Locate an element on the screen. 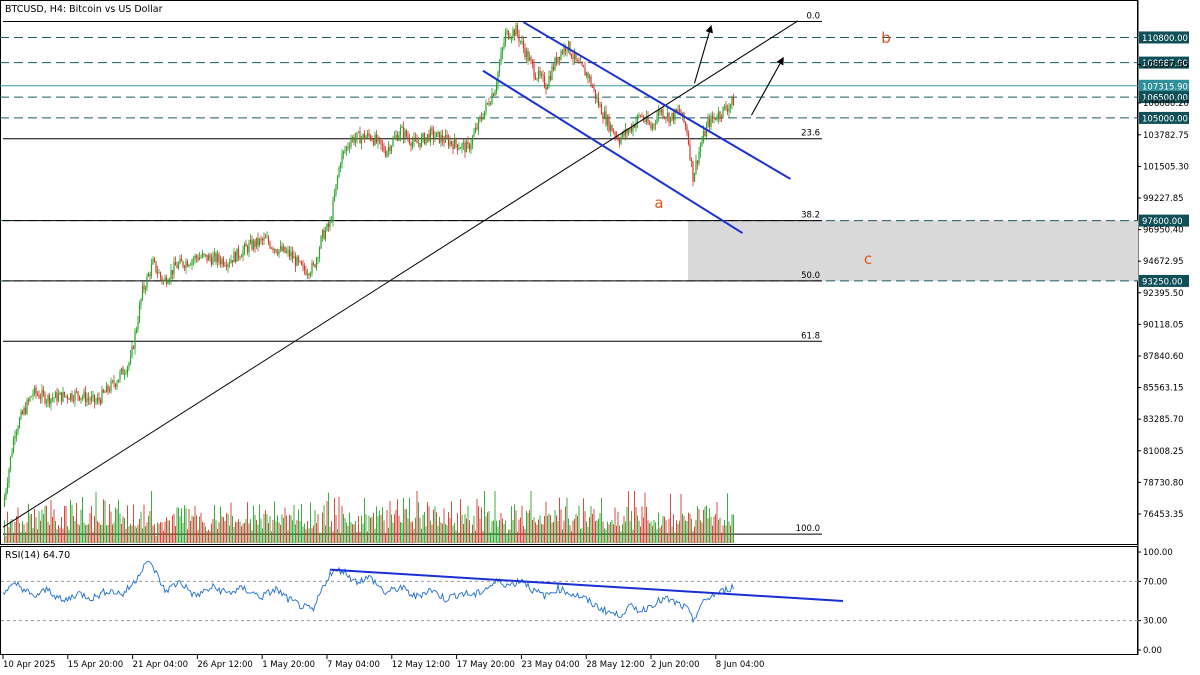 Image resolution: width=1200 pixels, height=675 pixels. price-tick-label: 85563.15 is located at coordinates (1163, 389).